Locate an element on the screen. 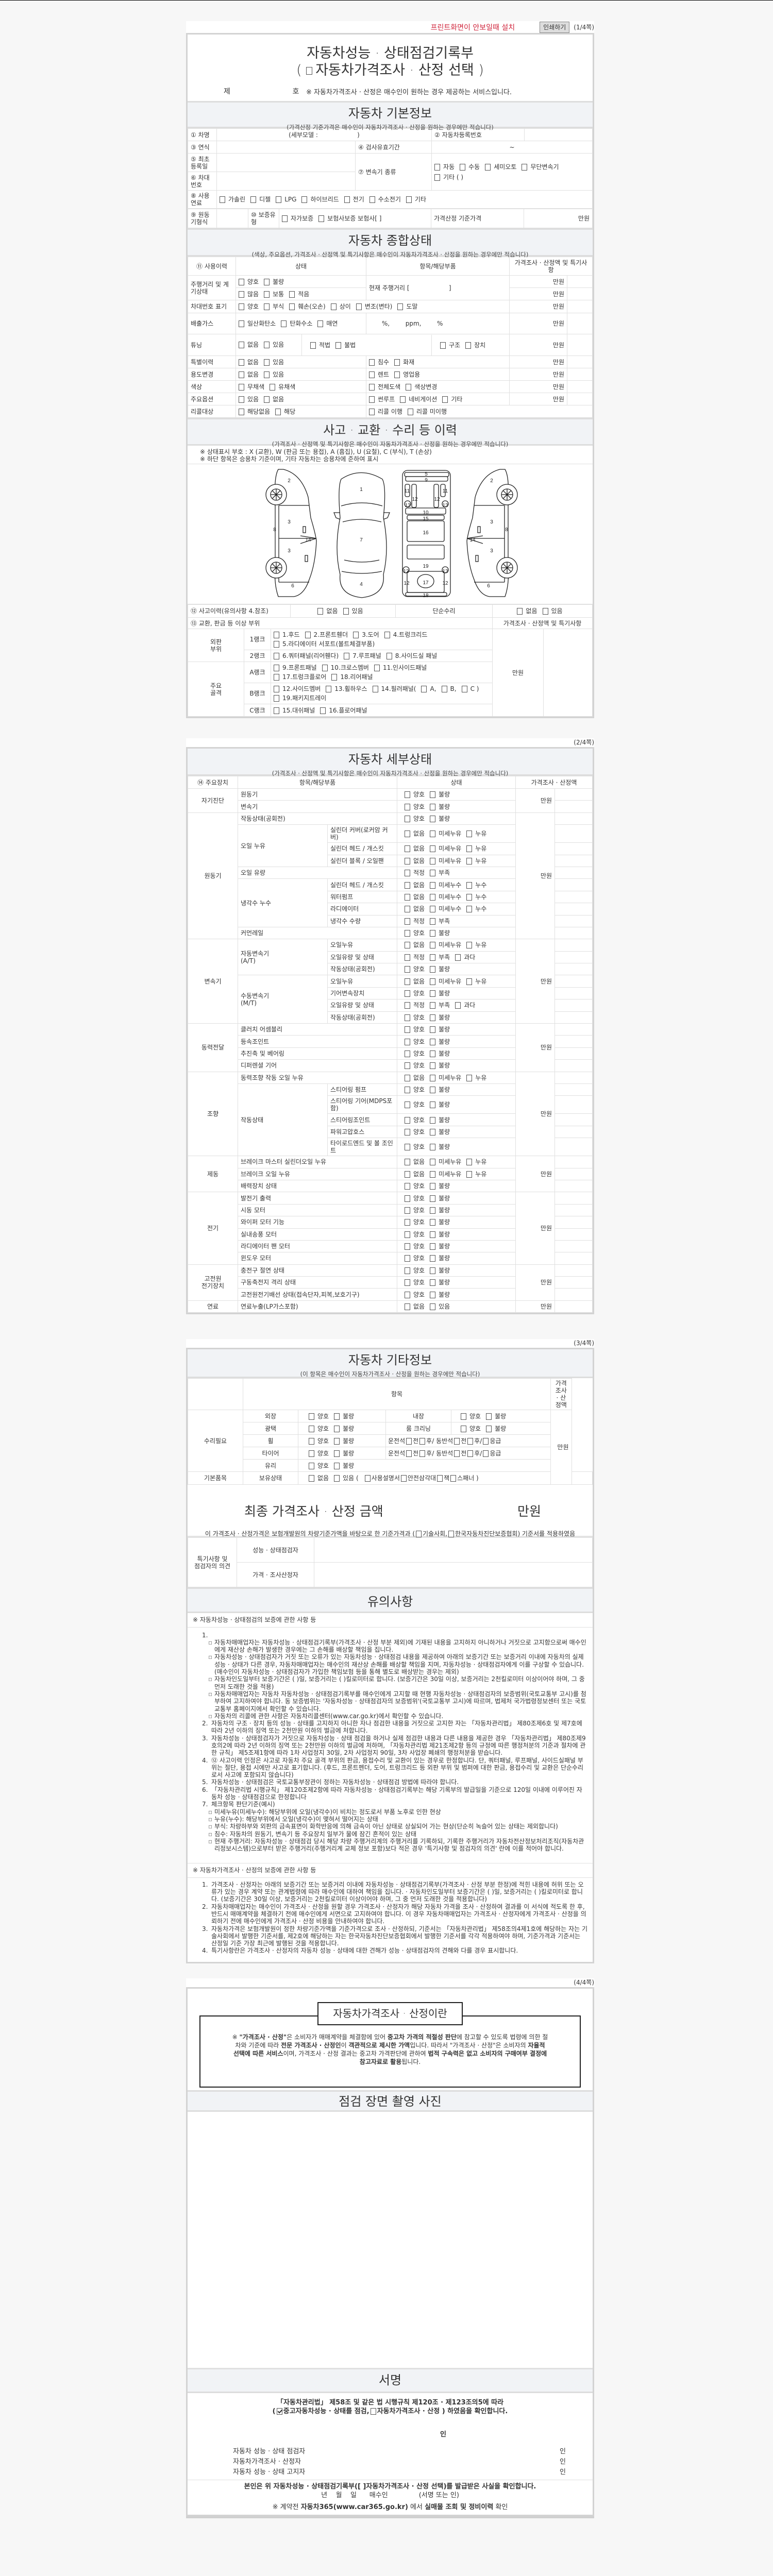  used-car-inspection-checkbox is located at coordinates (279, 2411).